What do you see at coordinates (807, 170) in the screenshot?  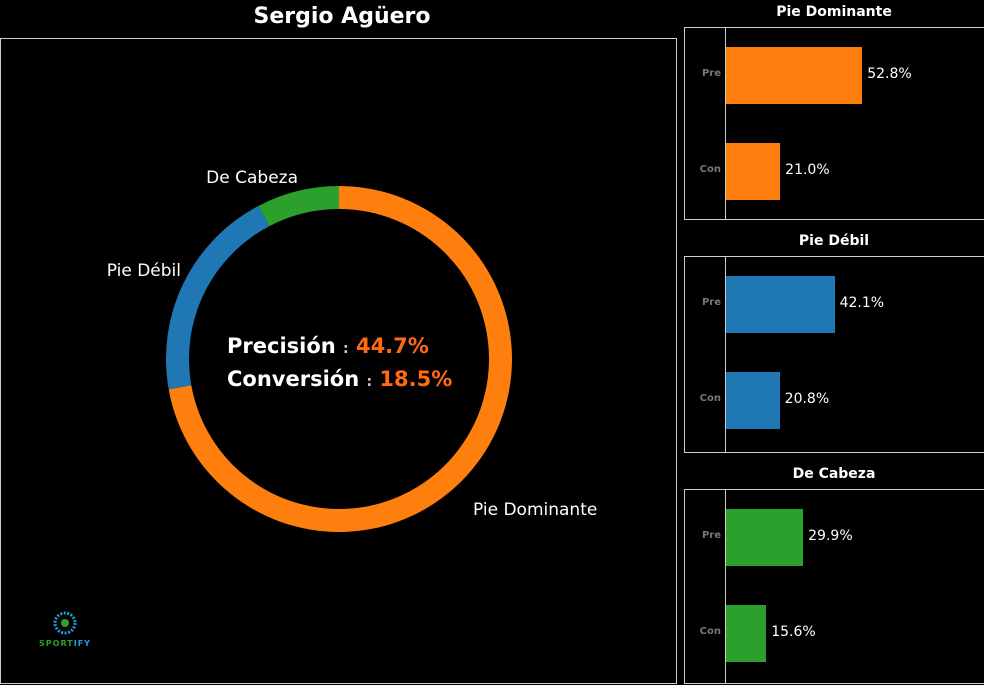 I see `value-label: 21.0%` at bounding box center [807, 170].